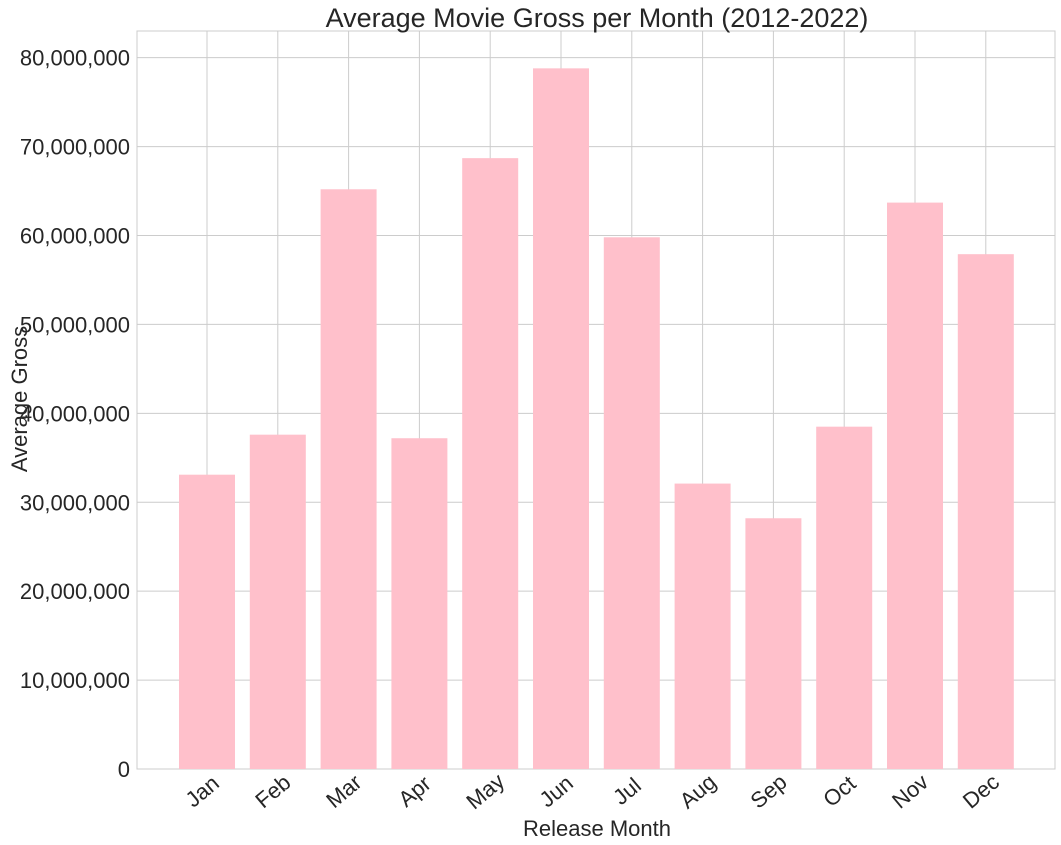 Image resolution: width=1061 pixels, height=845 pixels. I want to click on x-tick-label: Apr, so click(414, 791).